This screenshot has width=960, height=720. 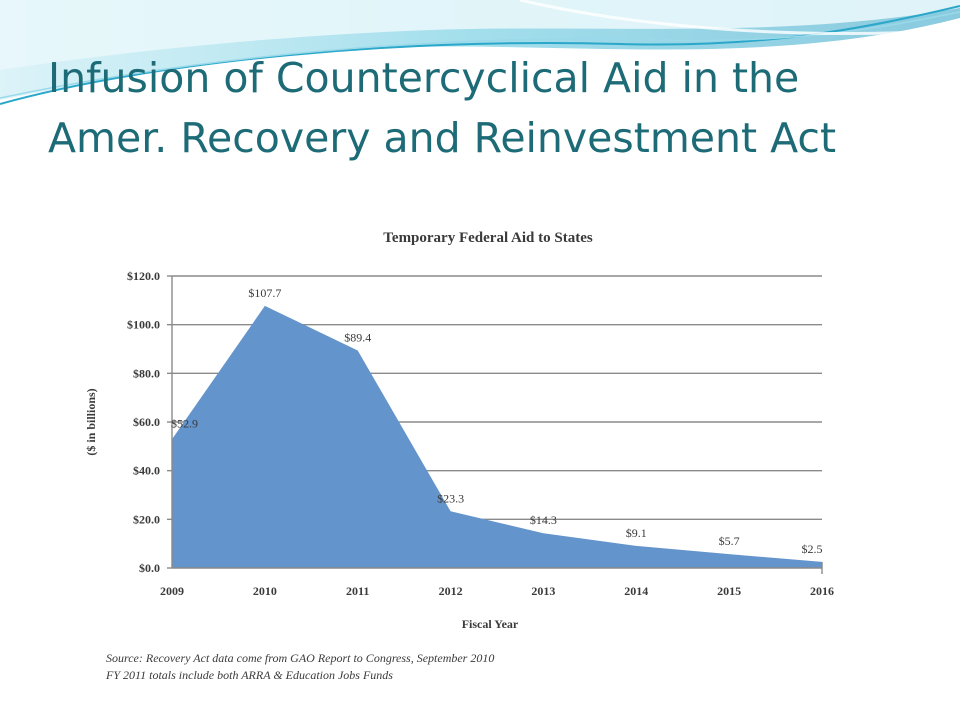 What do you see at coordinates (497, 591) in the screenshot?
I see `x-tick-labels: 2009 2010 2011 2012 2013 2014 2015 2016` at bounding box center [497, 591].